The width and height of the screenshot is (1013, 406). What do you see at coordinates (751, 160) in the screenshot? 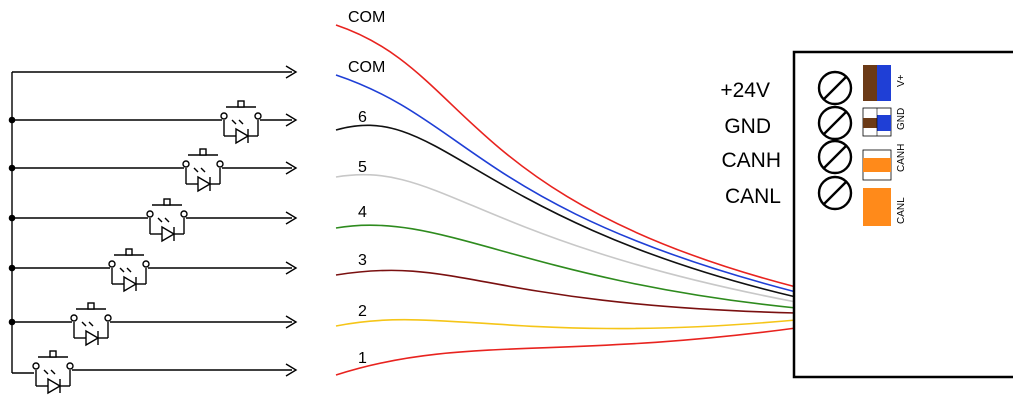
I see `terminal-label-canh: CANH` at bounding box center [751, 160].